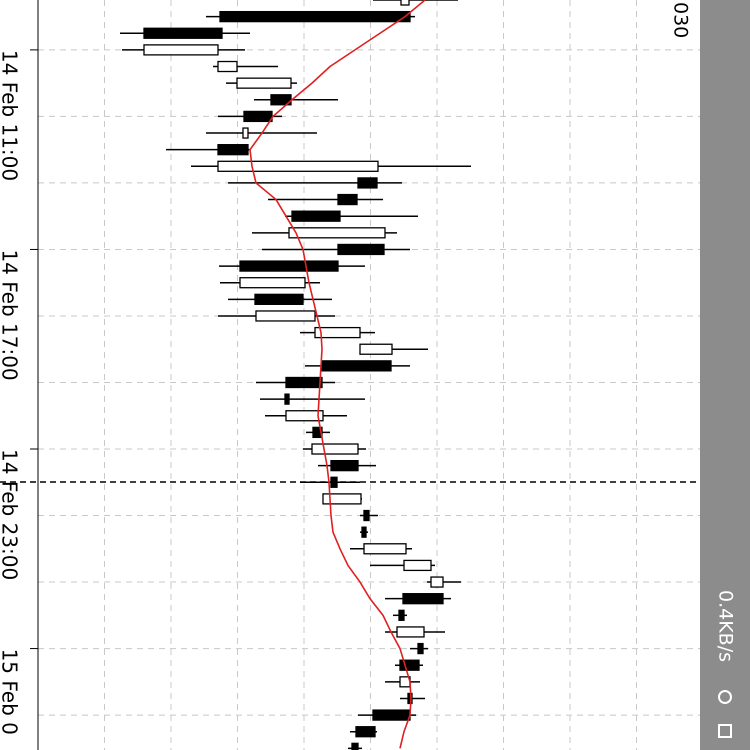 The width and height of the screenshot is (750, 750). What do you see at coordinates (681, 20) in the screenshot?
I see `price-label: 030` at bounding box center [681, 20].